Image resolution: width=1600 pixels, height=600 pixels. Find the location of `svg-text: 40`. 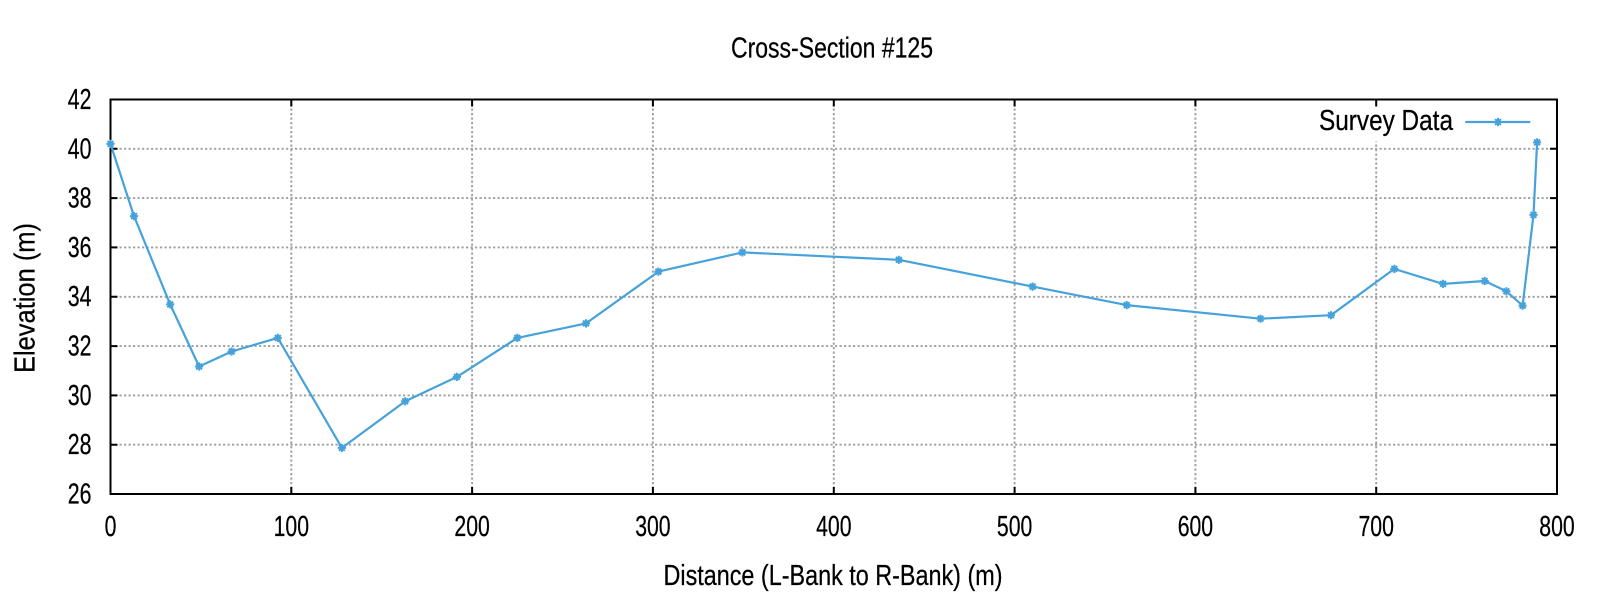

svg-text: 40 is located at coordinates (80, 149).